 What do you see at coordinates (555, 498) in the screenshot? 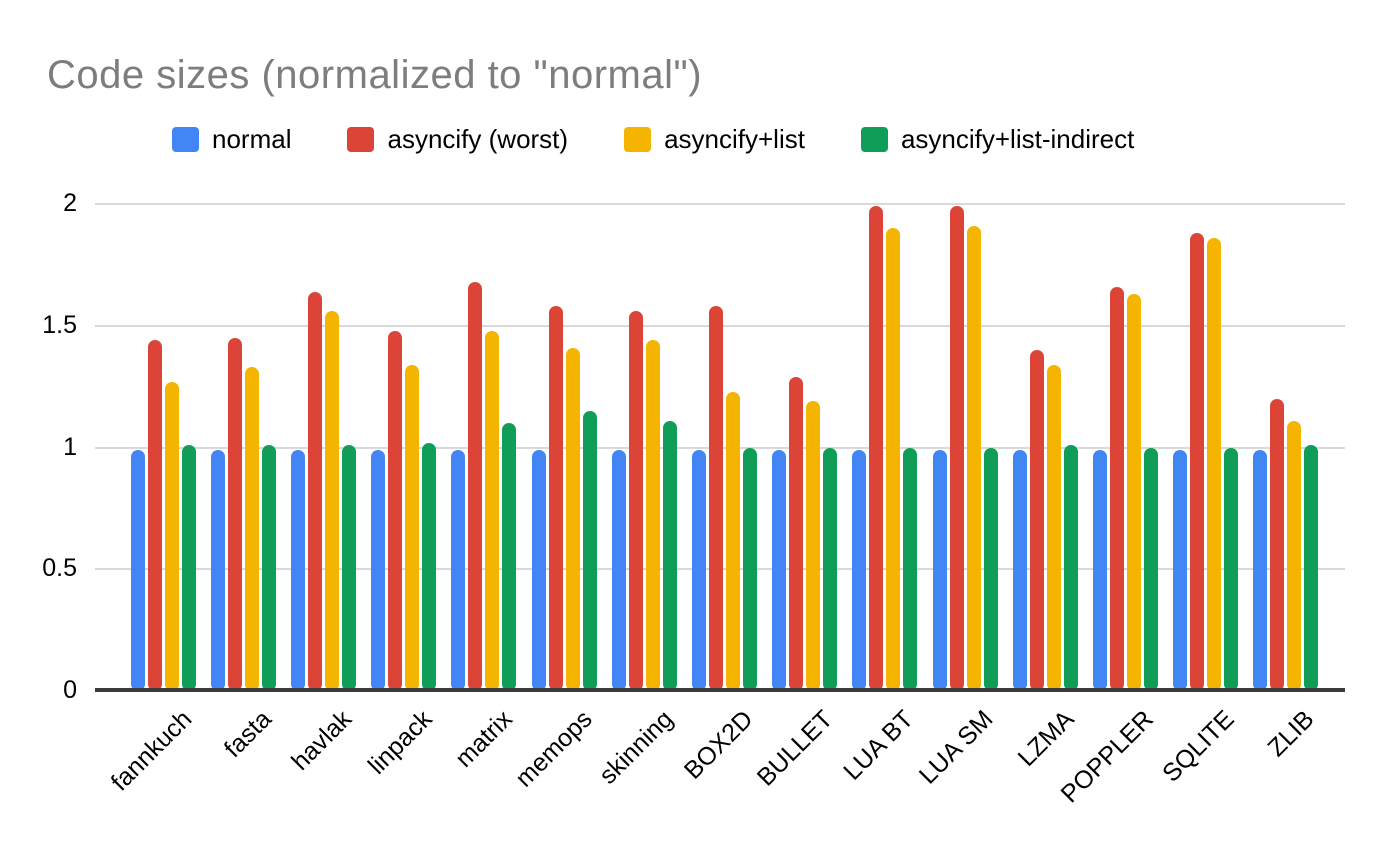
I see `bar-asyncify-worst--memops` at bounding box center [555, 498].